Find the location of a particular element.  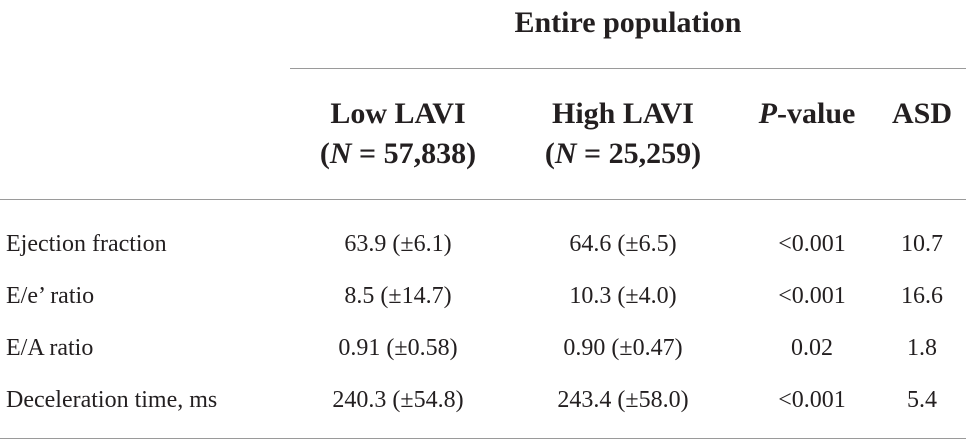

asd-value: 10.7 is located at coordinates (922, 244).